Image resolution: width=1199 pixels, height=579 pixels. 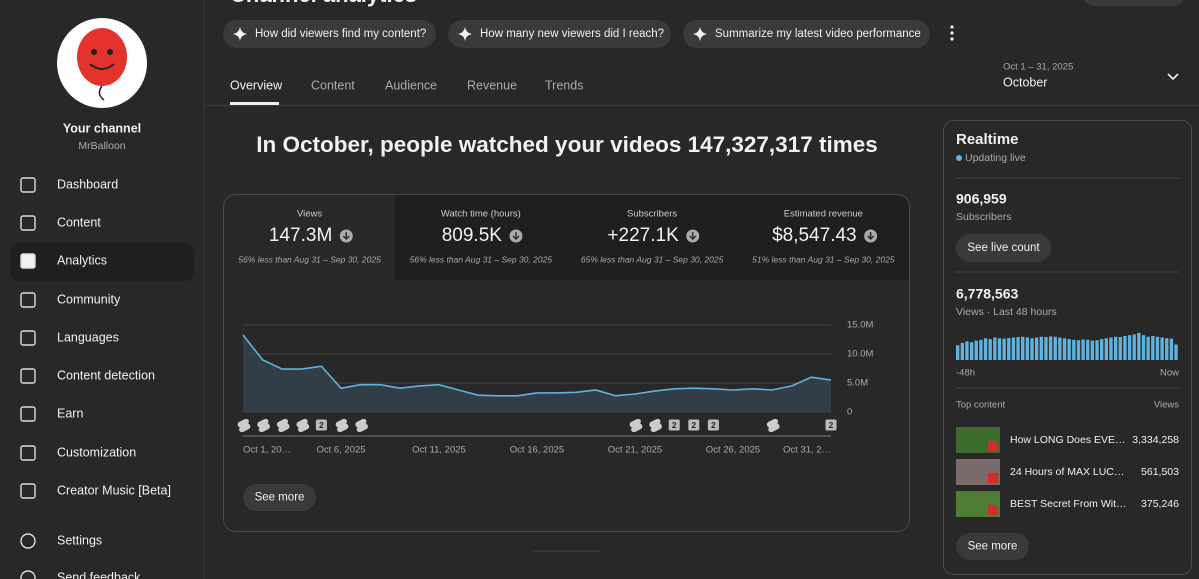 What do you see at coordinates (537, 450) in the screenshot?
I see `x-tick-label: Oct 16, 2025` at bounding box center [537, 450].